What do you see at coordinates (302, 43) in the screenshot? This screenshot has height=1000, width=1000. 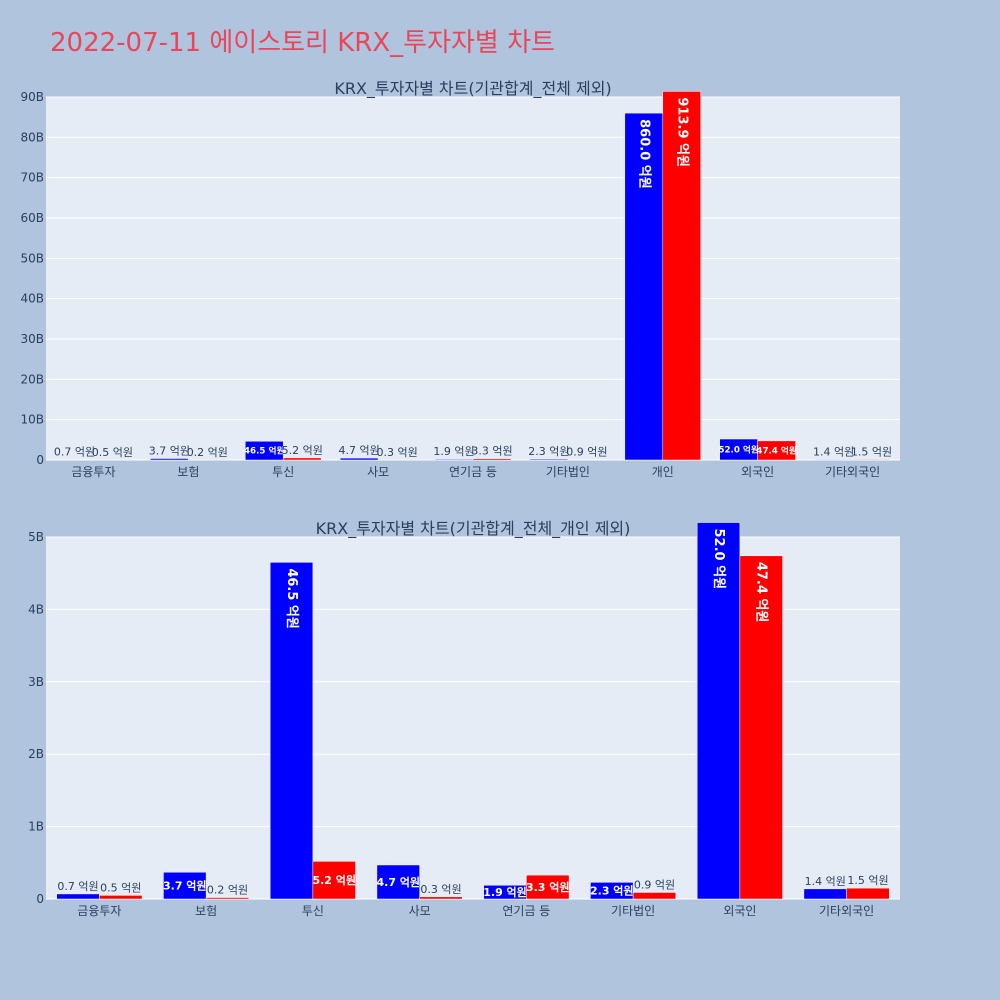 I see `page-title: 2022-07-11 에이스토리 KRX_투자자별 차트` at bounding box center [302, 43].